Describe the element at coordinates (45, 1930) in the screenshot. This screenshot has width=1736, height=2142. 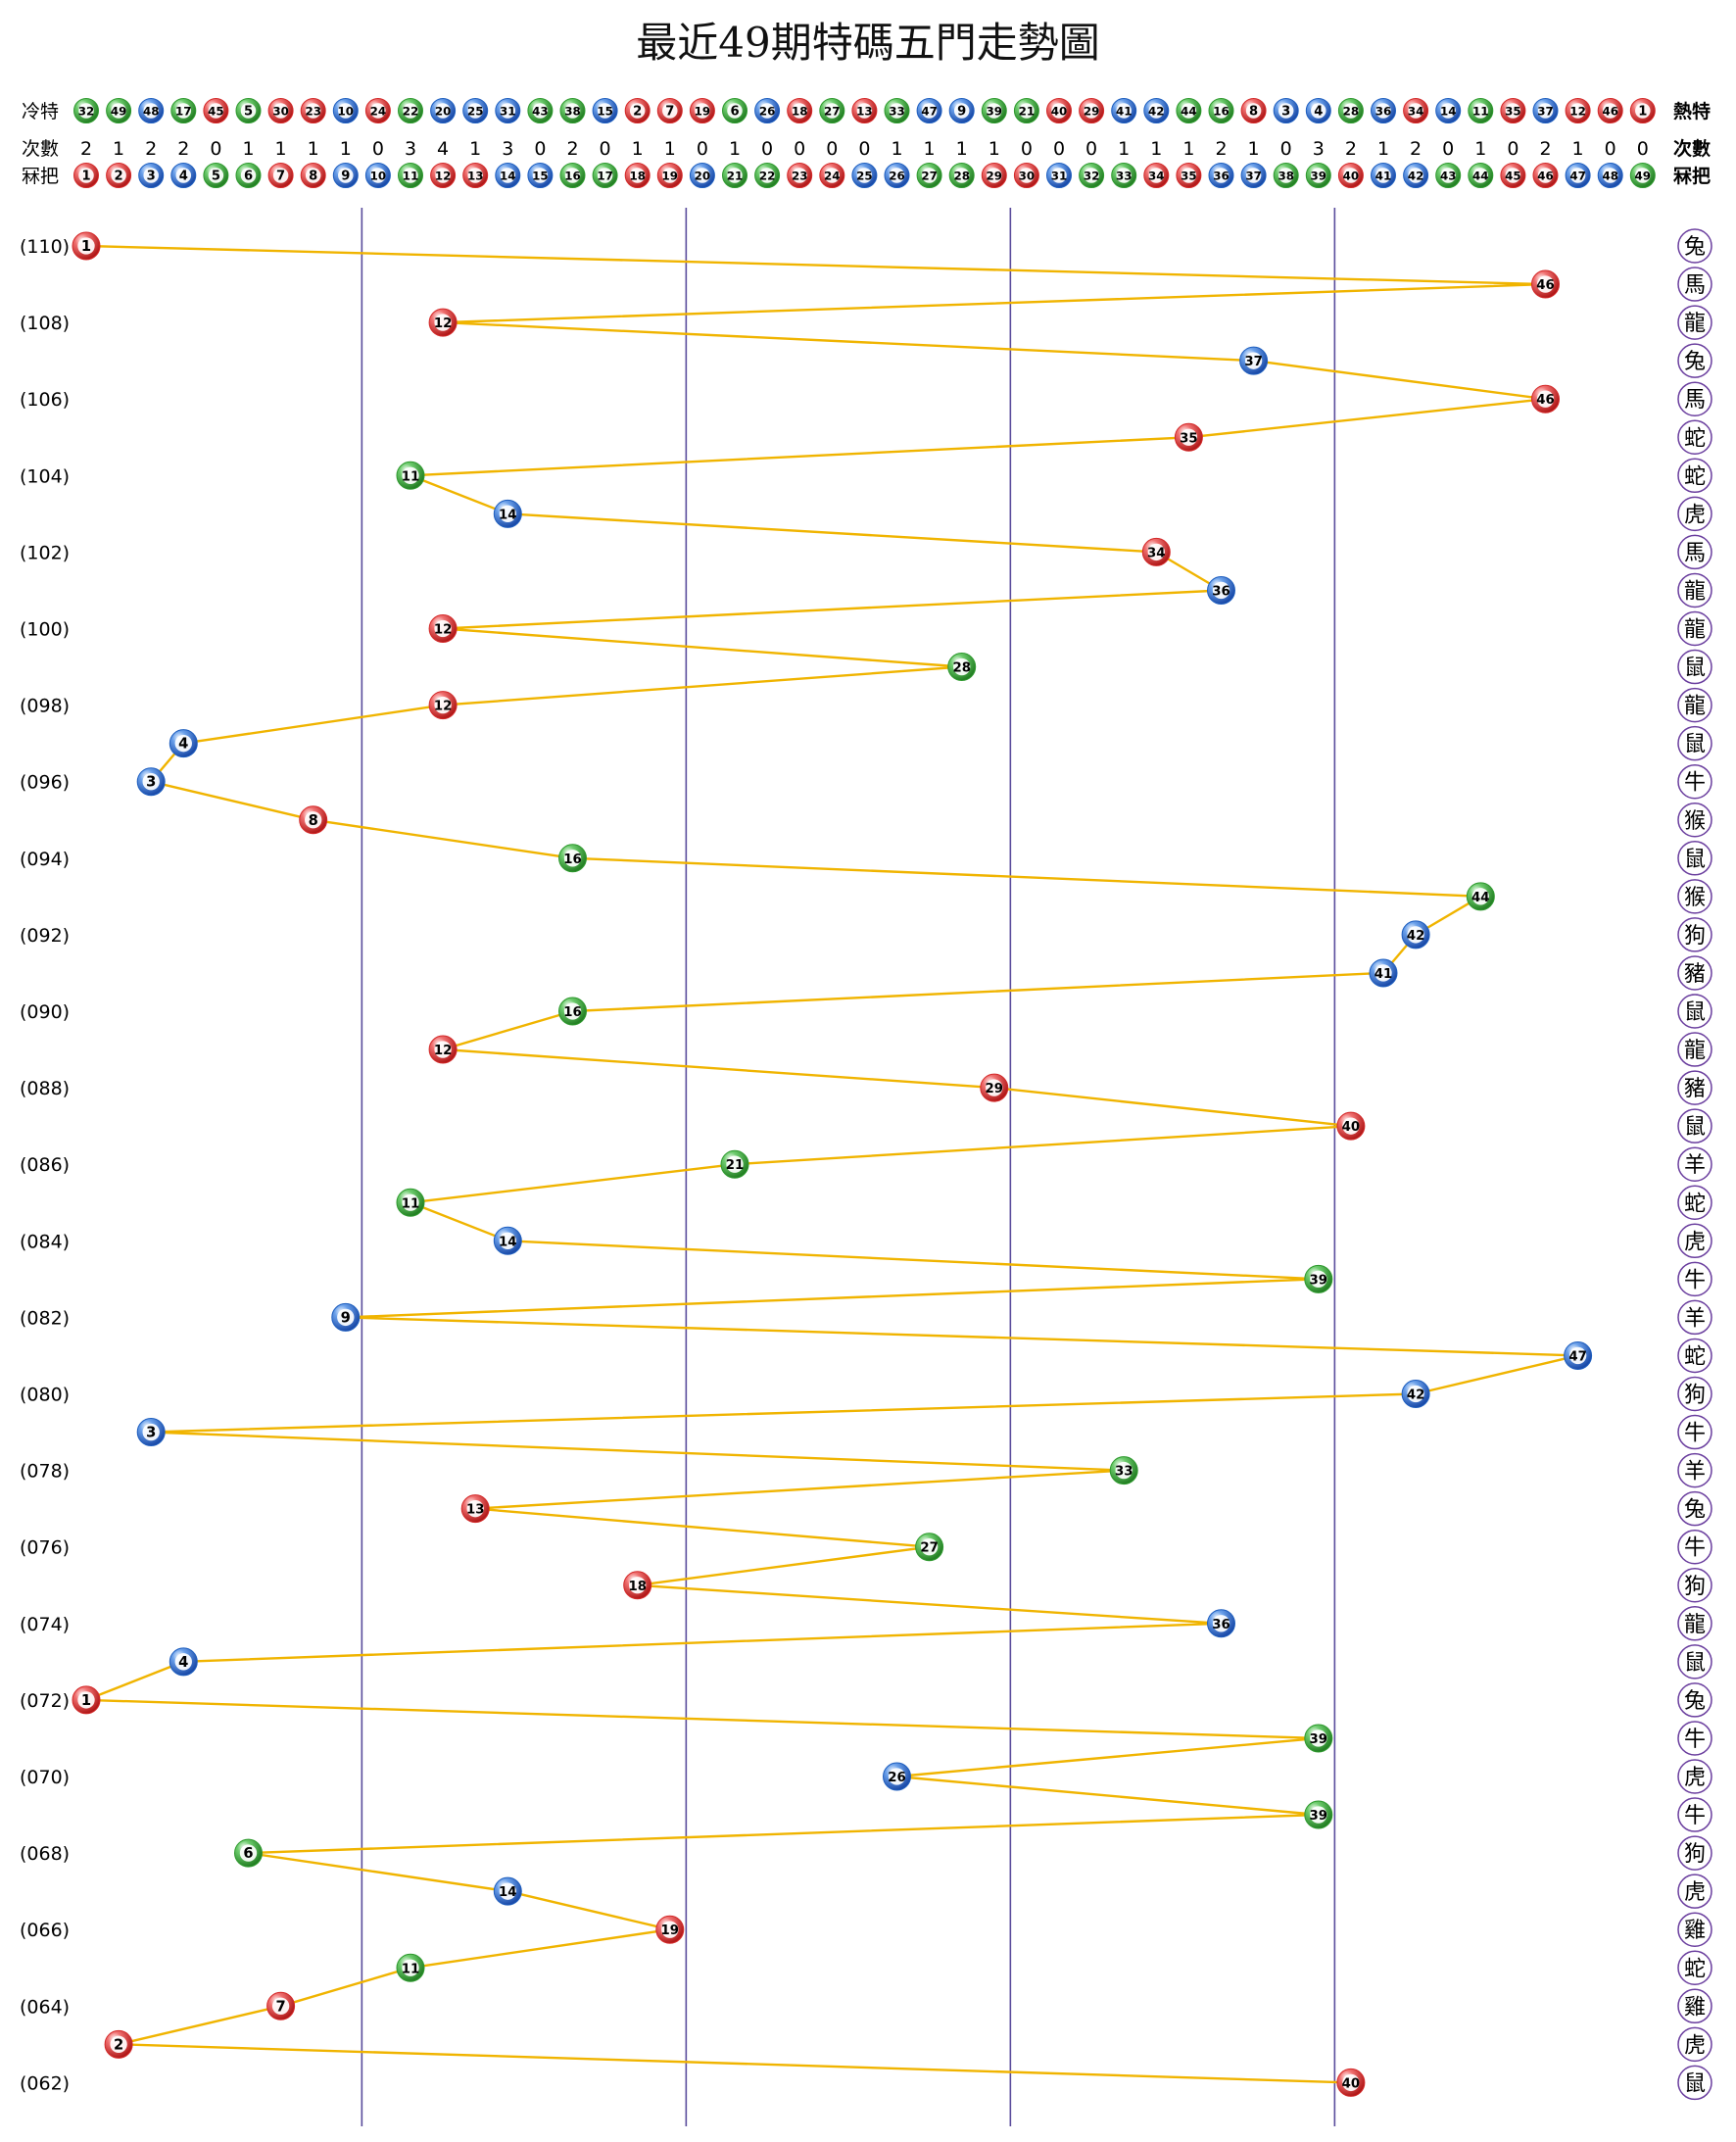
I see `period-label: (066)` at that location.